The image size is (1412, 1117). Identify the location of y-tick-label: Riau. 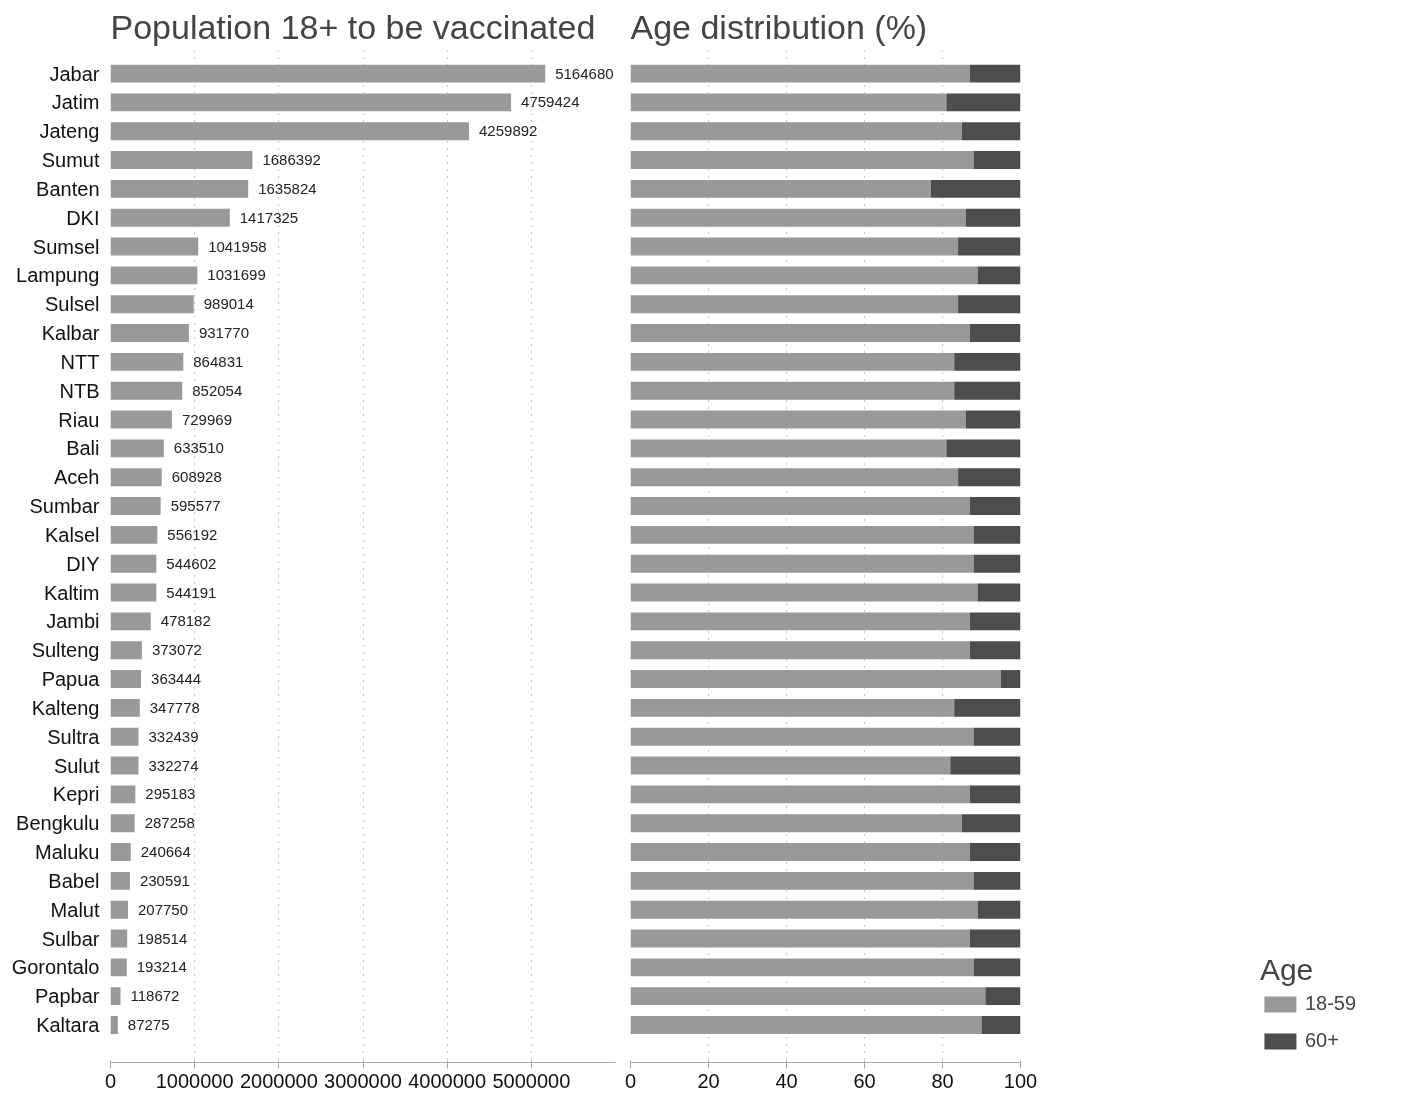
(79, 419).